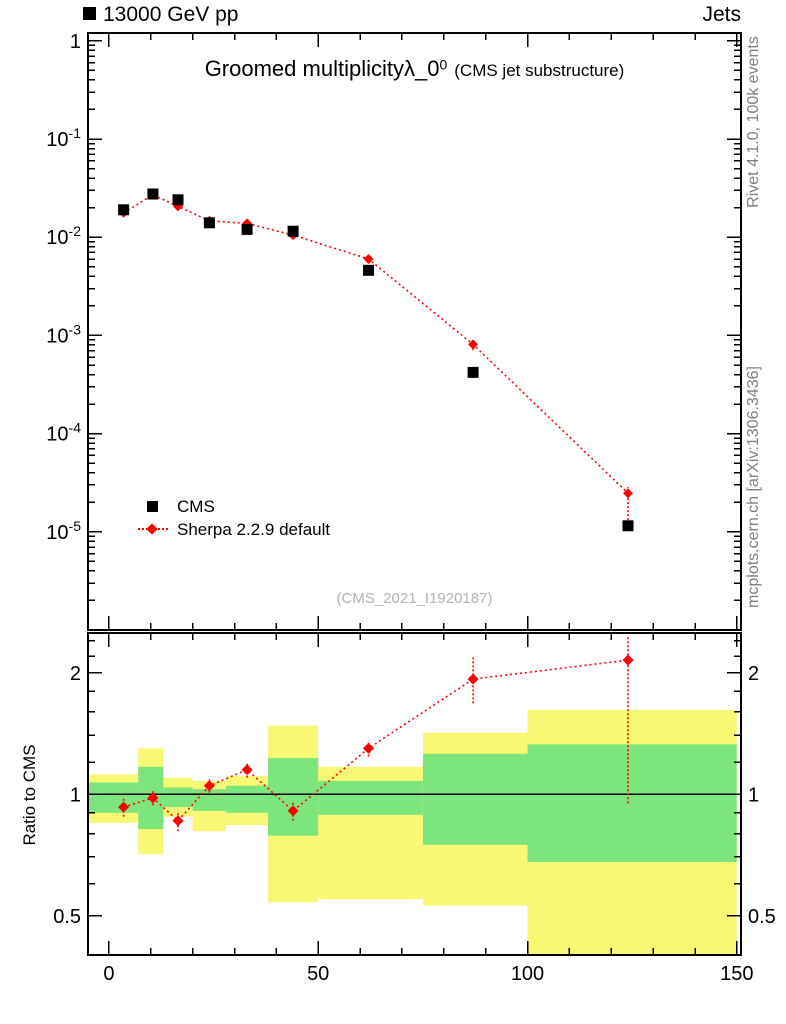 This screenshot has height=1024, width=786. What do you see at coordinates (29, 795) in the screenshot?
I see `ratio-y-axis-label: Ratio to CMS` at bounding box center [29, 795].